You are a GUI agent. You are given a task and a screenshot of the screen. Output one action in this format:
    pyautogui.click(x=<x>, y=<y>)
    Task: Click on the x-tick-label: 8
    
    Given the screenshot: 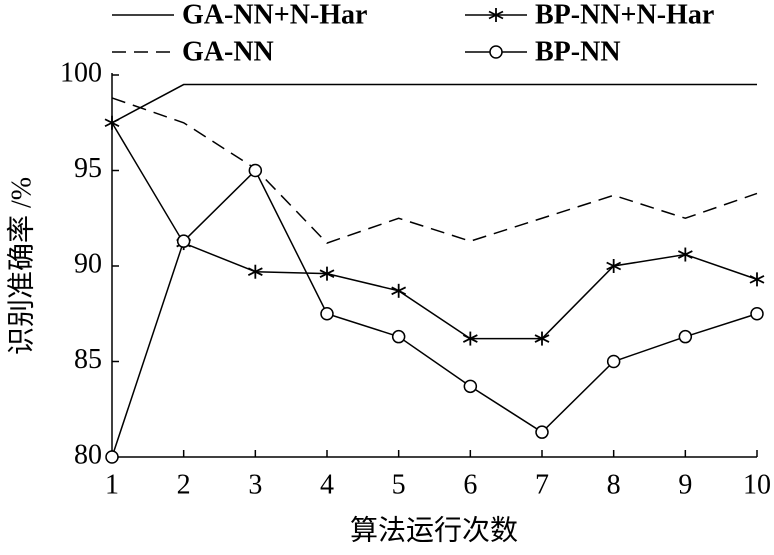 What is the action you would take?
    pyautogui.click(x=614, y=484)
    